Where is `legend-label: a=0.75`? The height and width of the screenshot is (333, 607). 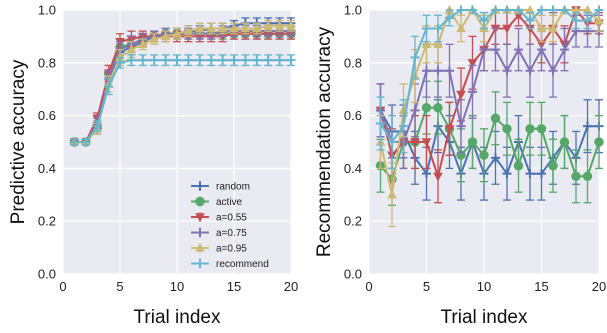
legend-label: a=0.75 is located at coordinates (231, 233).